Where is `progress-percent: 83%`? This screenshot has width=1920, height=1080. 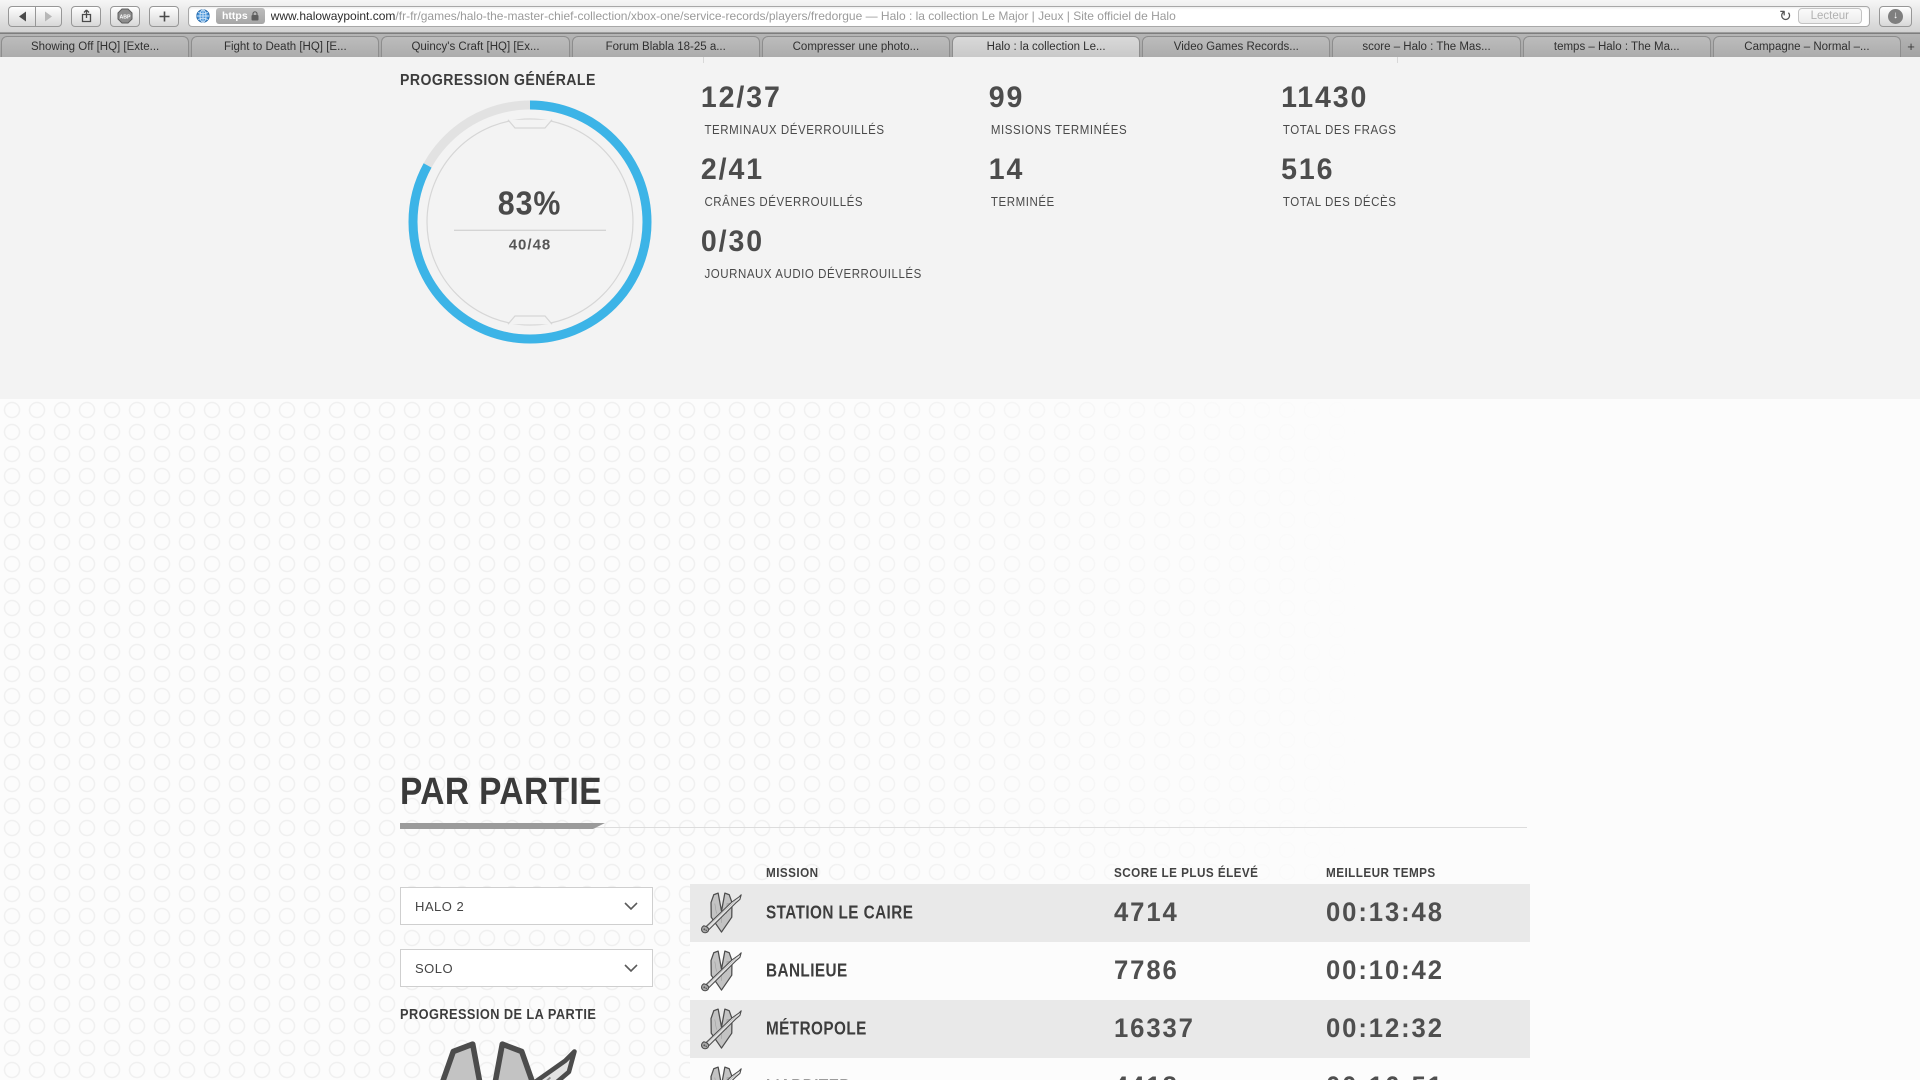 progress-percent: 83% is located at coordinates (530, 203).